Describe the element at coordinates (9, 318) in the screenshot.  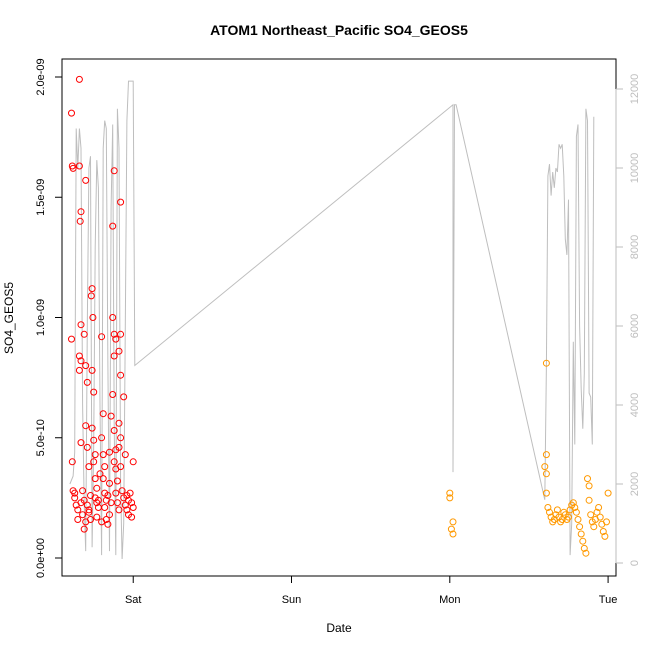
I see `y-axis-label: SO4_GEOS5` at that location.